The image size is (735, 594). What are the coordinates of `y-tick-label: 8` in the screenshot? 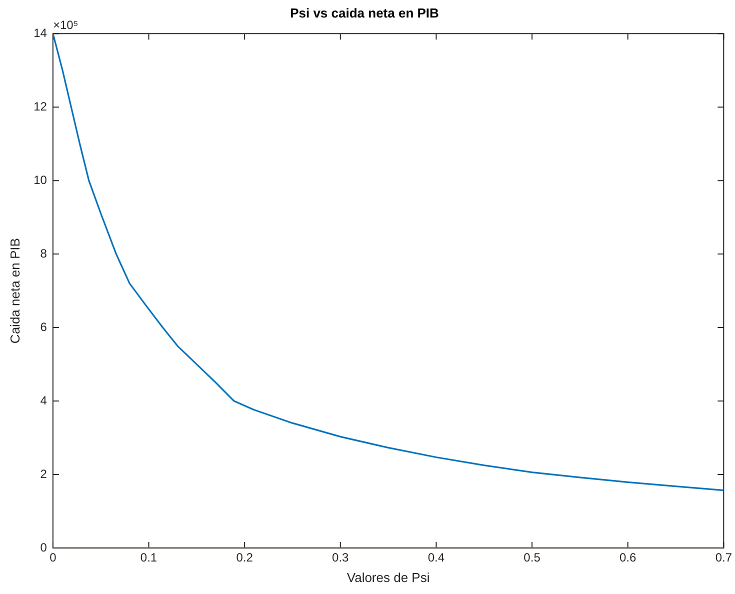 It's located at (44, 253).